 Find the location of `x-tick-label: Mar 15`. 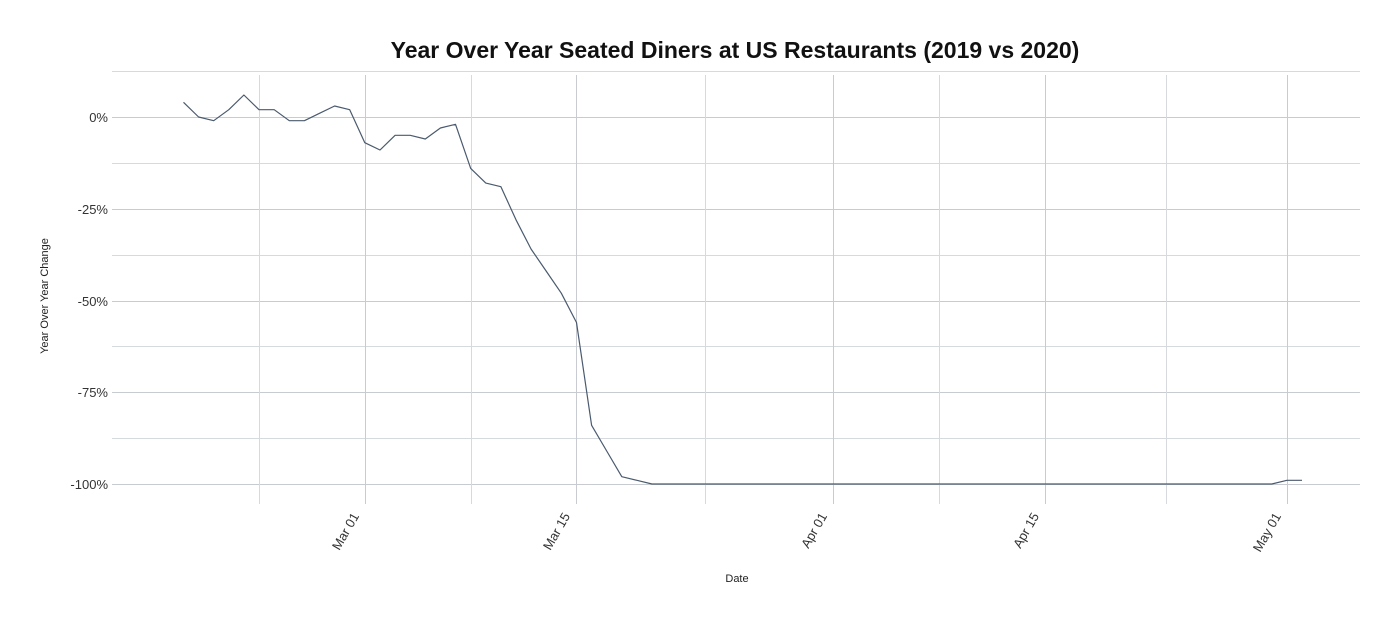

x-tick-label: Mar 15 is located at coordinates (556, 531).